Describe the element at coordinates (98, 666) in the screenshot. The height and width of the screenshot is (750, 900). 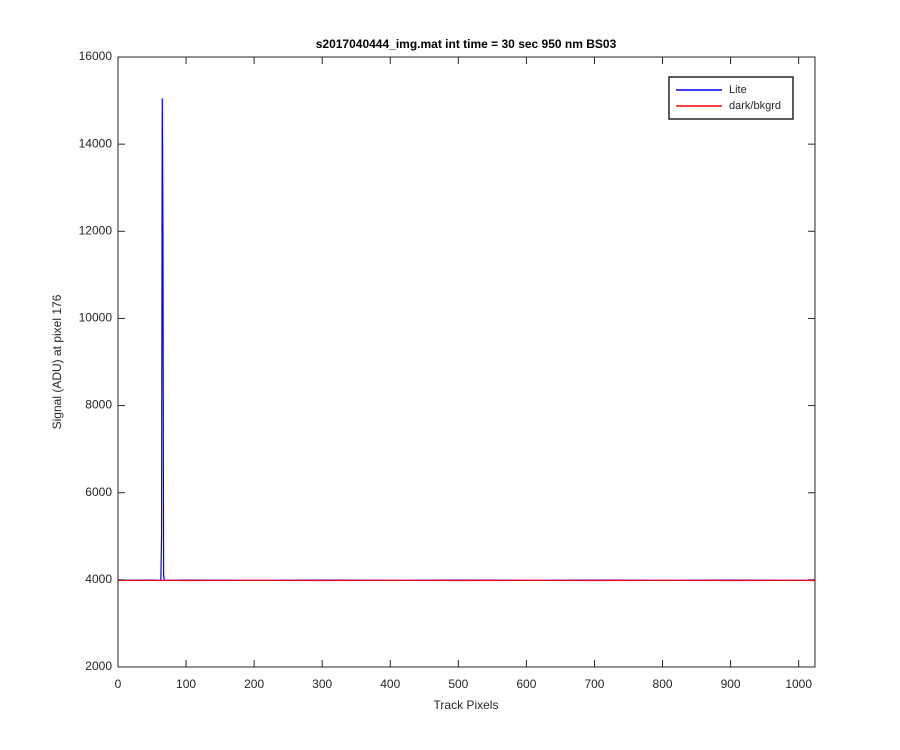
I see `y-tick-label: 2000` at that location.